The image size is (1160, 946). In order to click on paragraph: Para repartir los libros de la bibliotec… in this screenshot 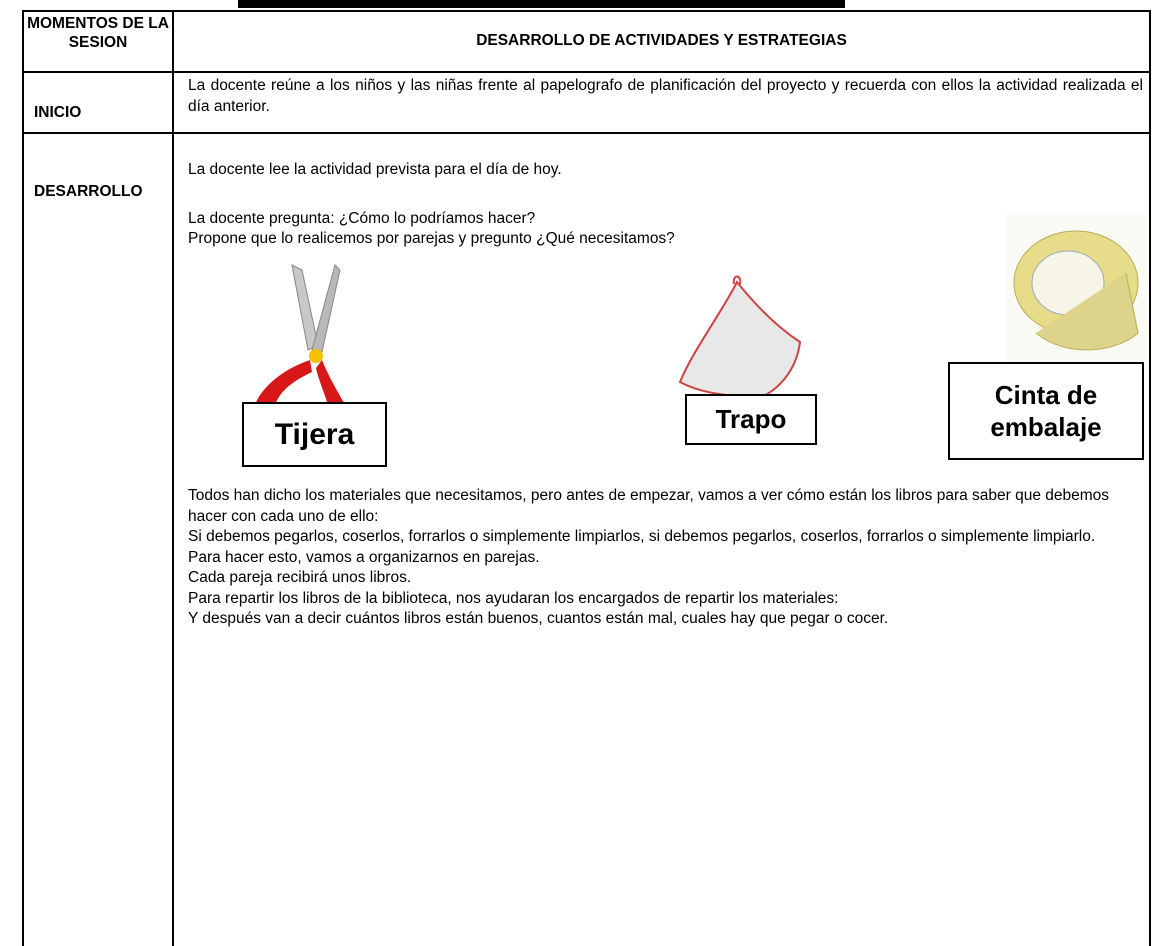, I will do `click(513, 598)`.